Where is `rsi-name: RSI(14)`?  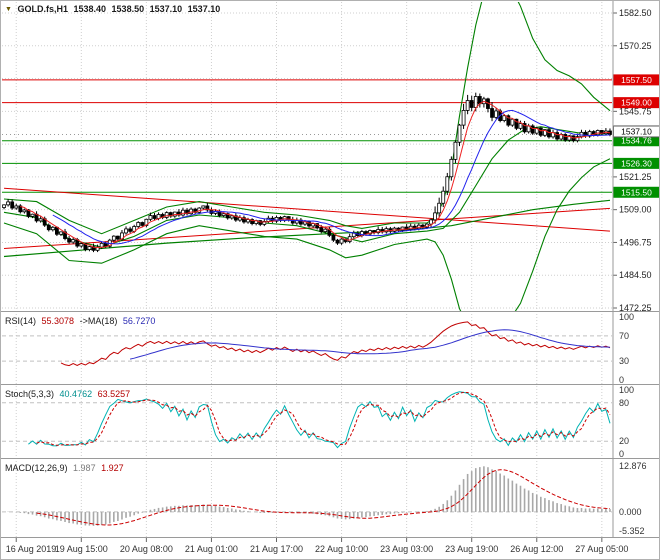
rsi-name: RSI(14) is located at coordinates (21, 321).